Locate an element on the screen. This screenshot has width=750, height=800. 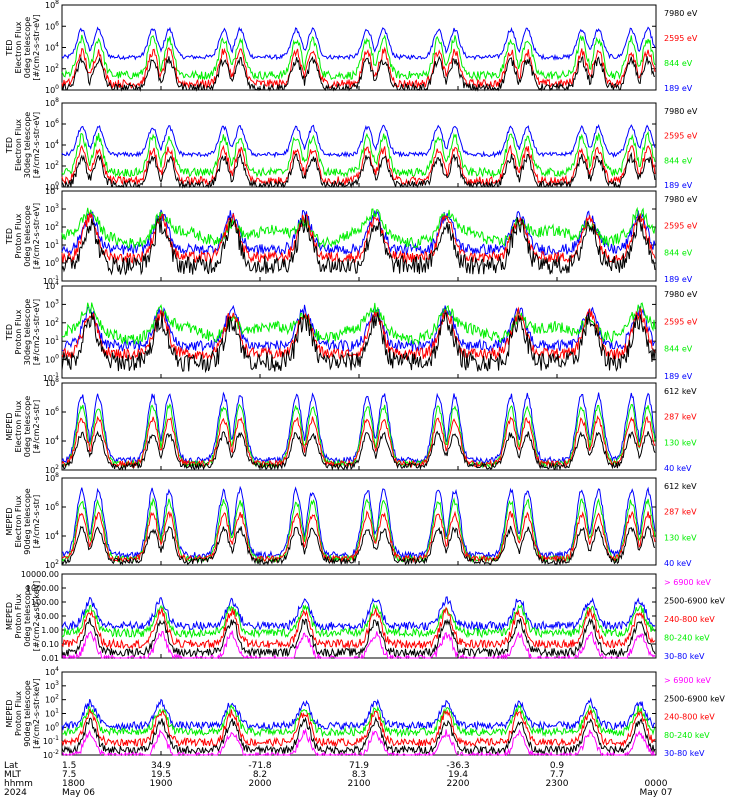
x-tick-label: 1.5 is located at coordinates (69, 766).